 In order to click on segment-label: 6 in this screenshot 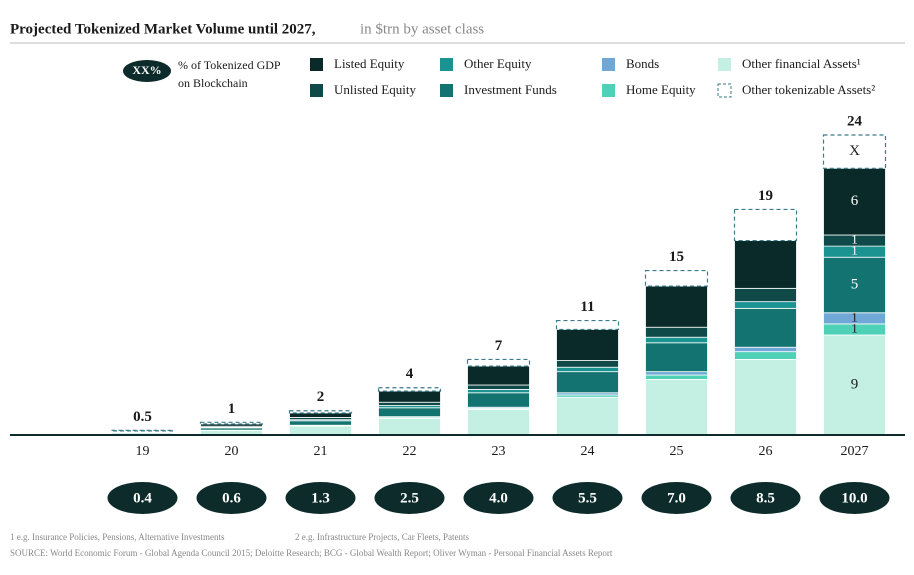, I will do `click(855, 201)`.